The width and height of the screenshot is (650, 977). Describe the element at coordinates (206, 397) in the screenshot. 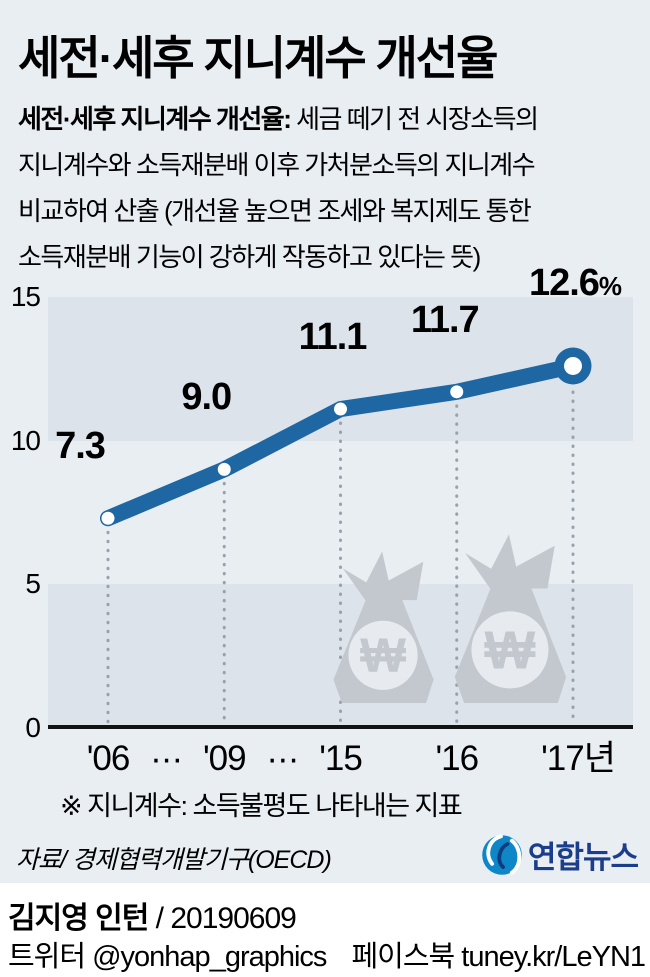

I see `value-label: 9.0` at that location.